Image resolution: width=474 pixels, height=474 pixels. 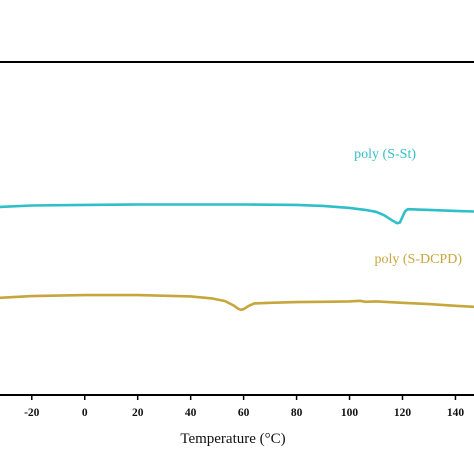 What do you see at coordinates (297, 413) in the screenshot?
I see `x-tick-label: 80` at bounding box center [297, 413].